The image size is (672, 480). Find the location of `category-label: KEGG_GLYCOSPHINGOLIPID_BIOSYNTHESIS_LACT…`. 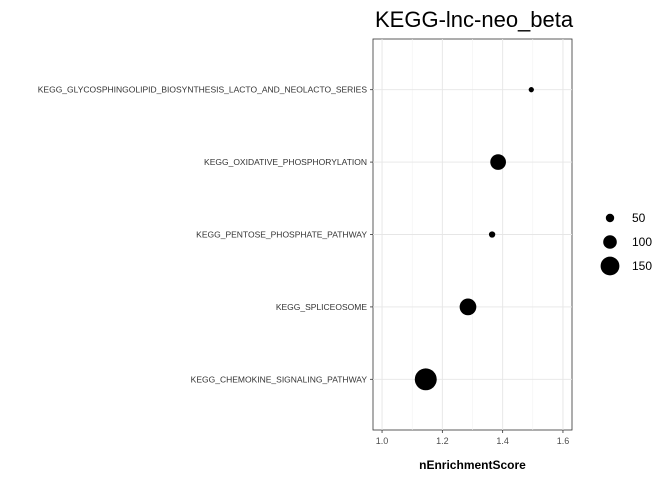

category-label: KEGG_GLYCOSPHINGOLIPID_BIOSYNTHESIS_LACT… is located at coordinates (203, 90).